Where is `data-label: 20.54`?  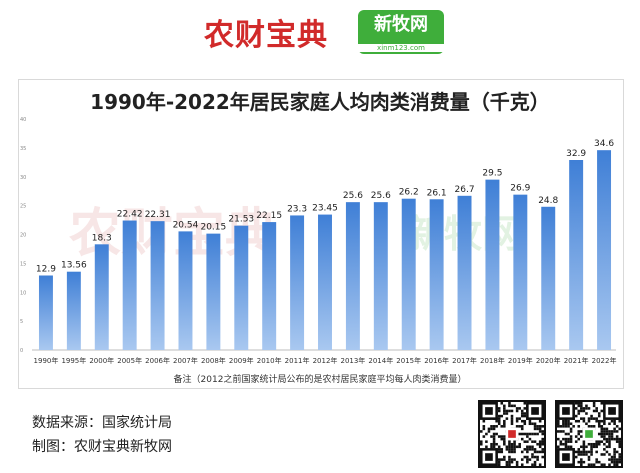
data-label: 20.54 is located at coordinates (186, 225).